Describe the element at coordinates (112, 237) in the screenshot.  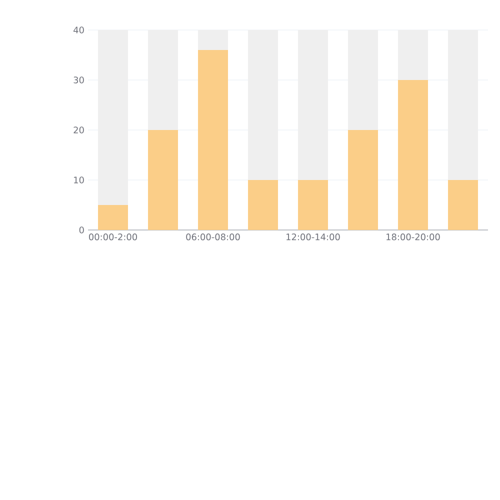
I see `x-tick-label: 00:00-2:00` at that location.